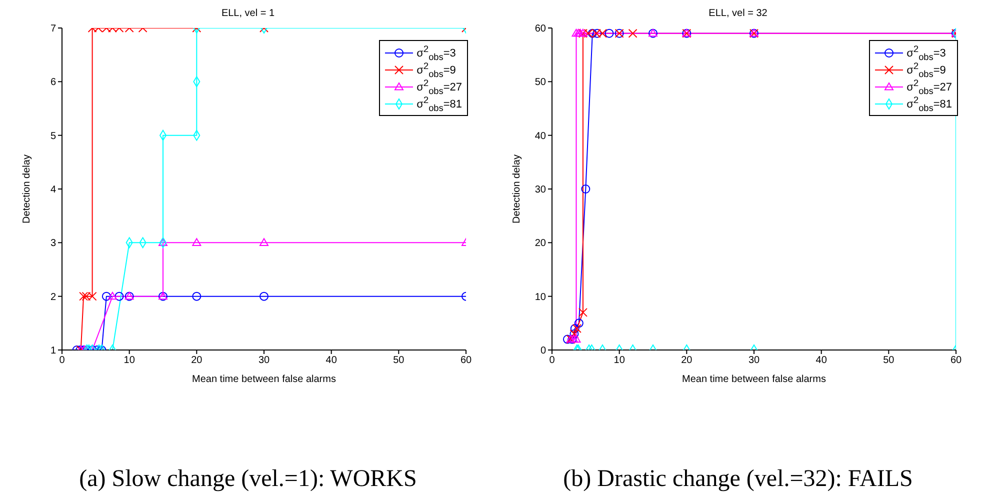 This screenshot has height=503, width=985. Describe the element at coordinates (738, 14) in the screenshot. I see `chart-title: ELL, vel = 32` at that location.